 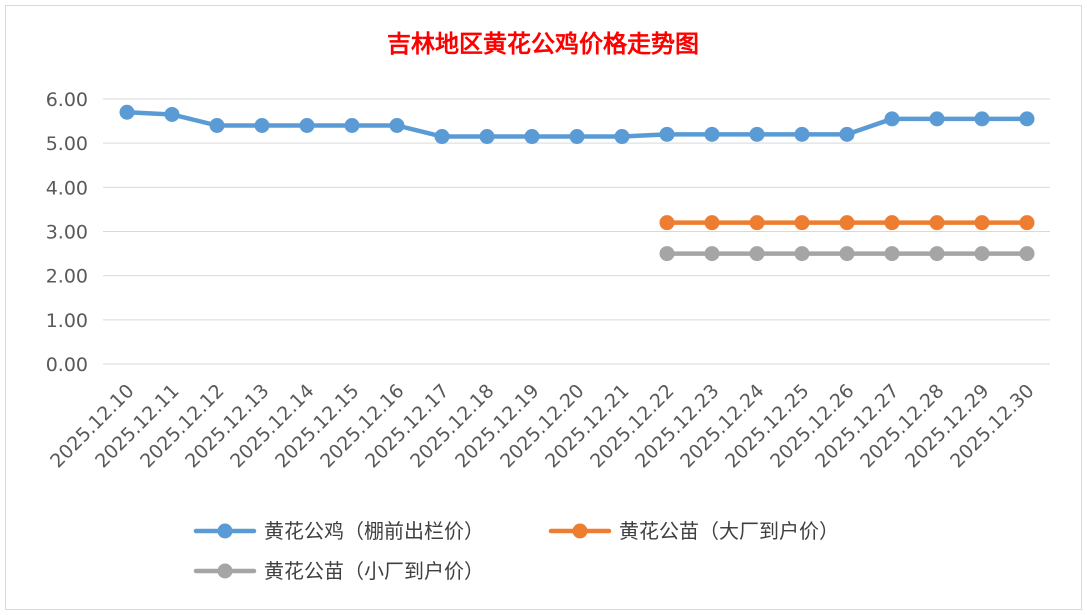 I want to click on legend-item: 黄花公苗（大厂到户价）, so click(x=693, y=531).